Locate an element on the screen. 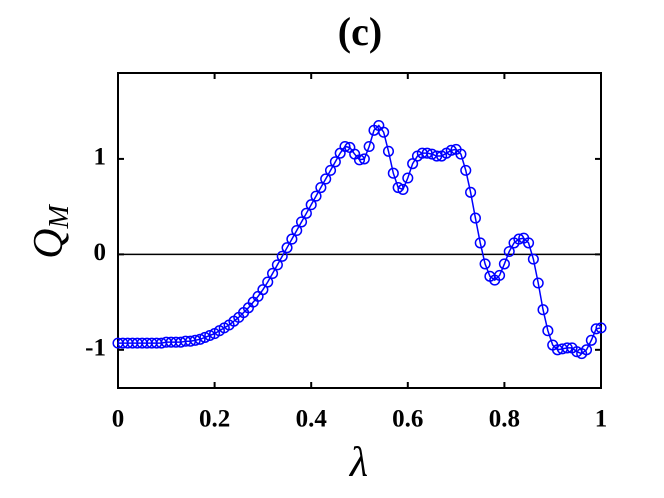 The height and width of the screenshot is (498, 664). y-tick-label: -1 is located at coordinates (95, 348).